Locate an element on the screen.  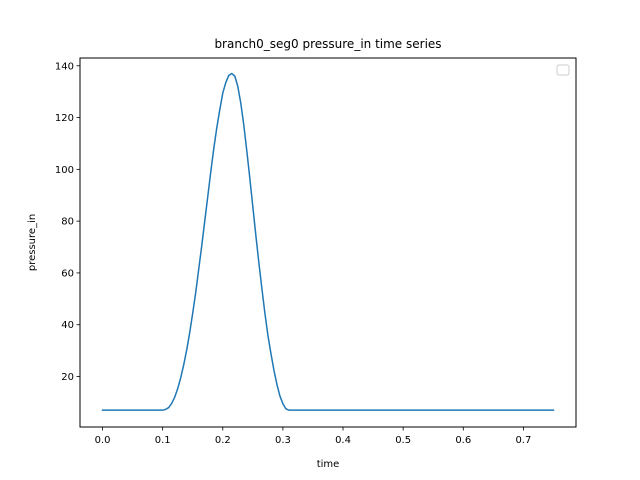
x-tick-label: 0.2 is located at coordinates (223, 440).